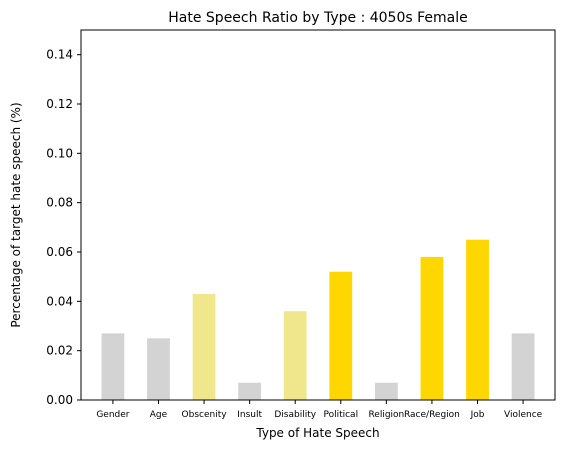  I want to click on y-tick-label: 0.00, so click(59, 400).